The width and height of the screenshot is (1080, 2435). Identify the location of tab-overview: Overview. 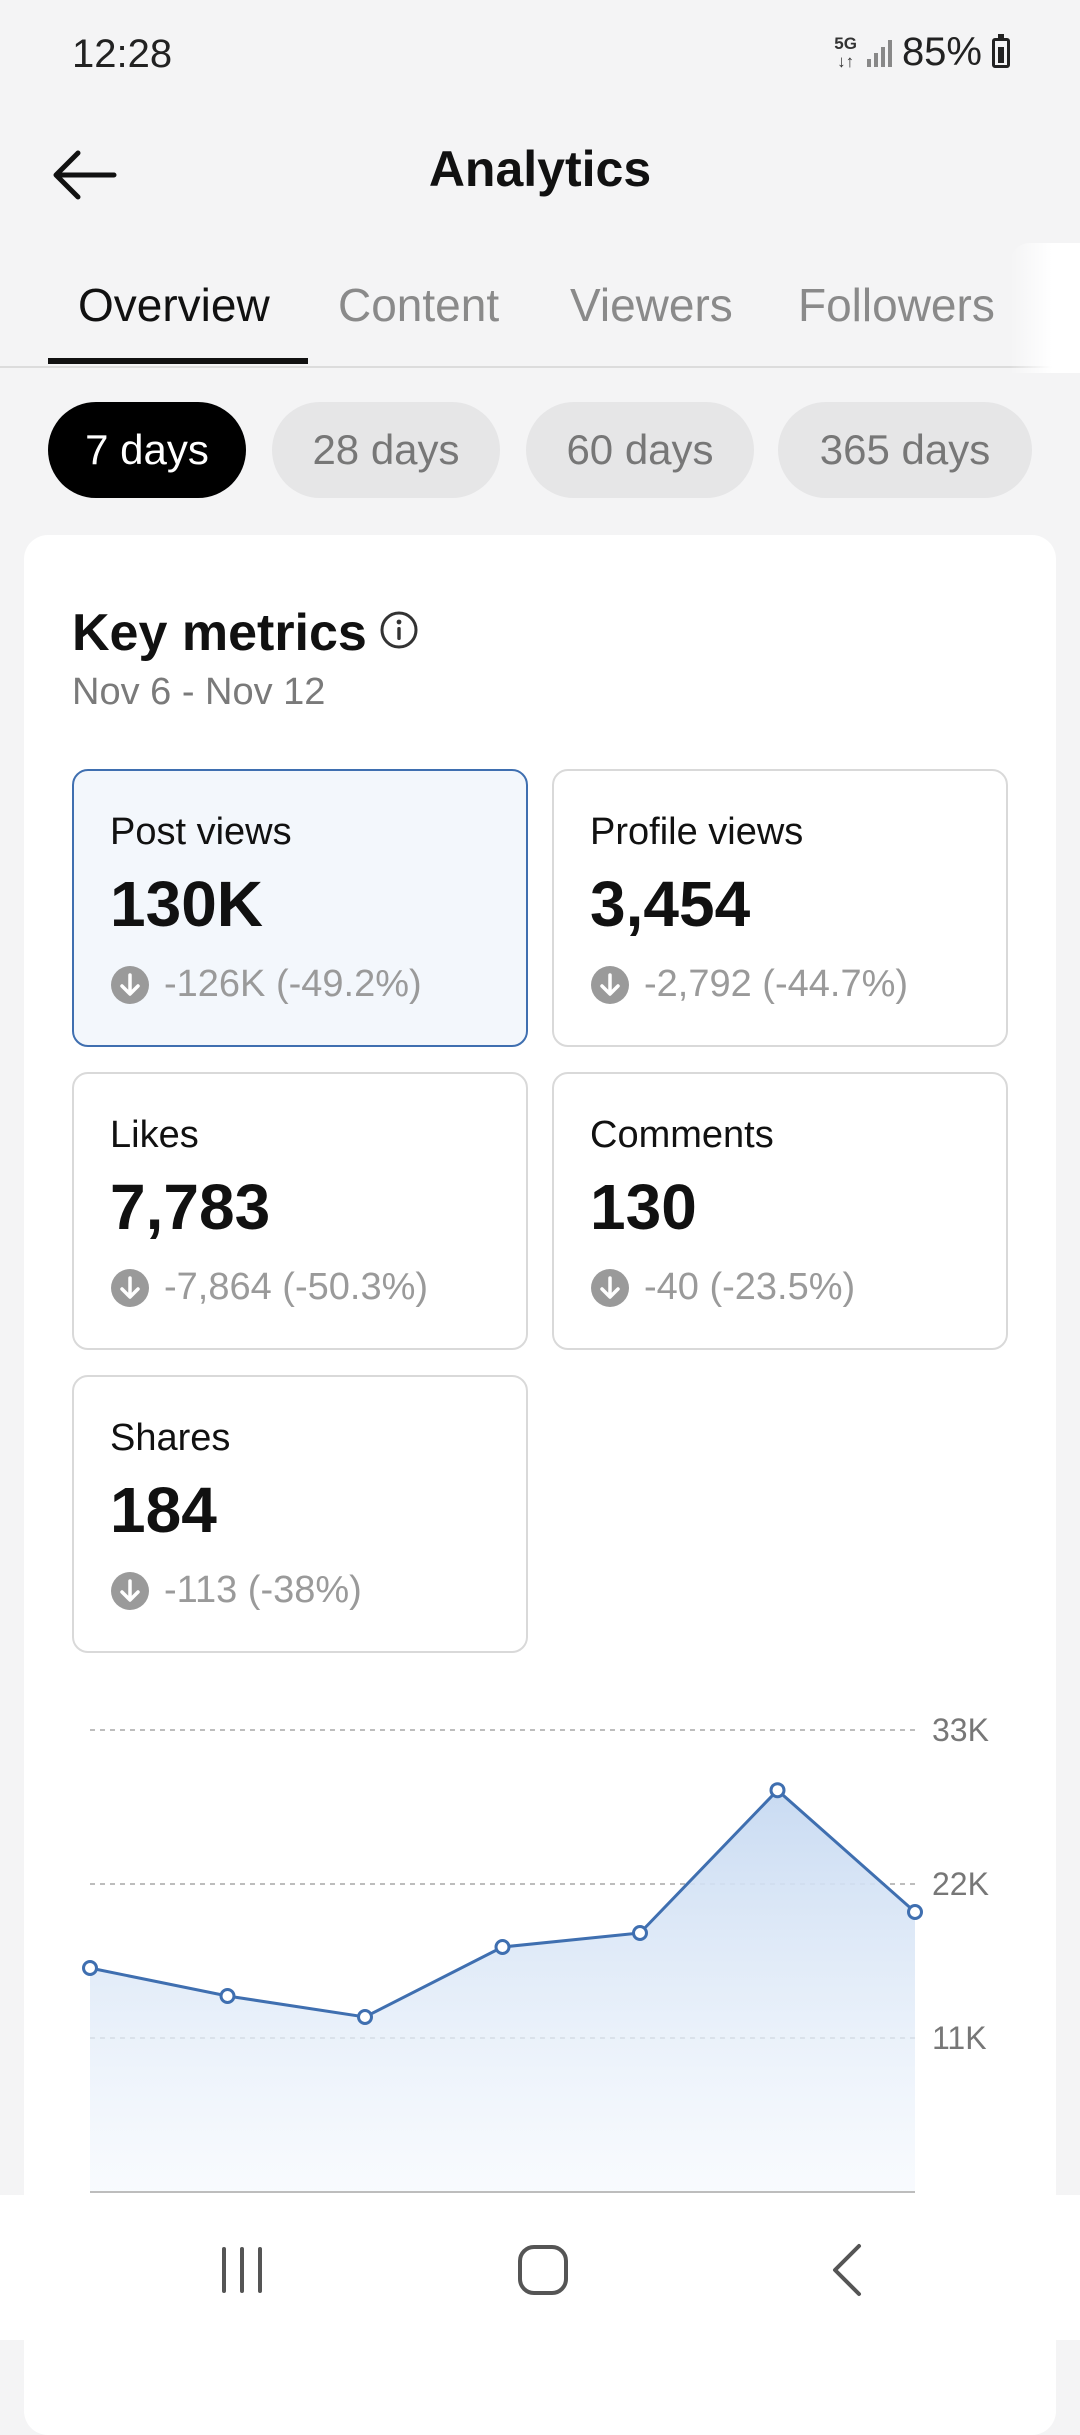
(174, 305).